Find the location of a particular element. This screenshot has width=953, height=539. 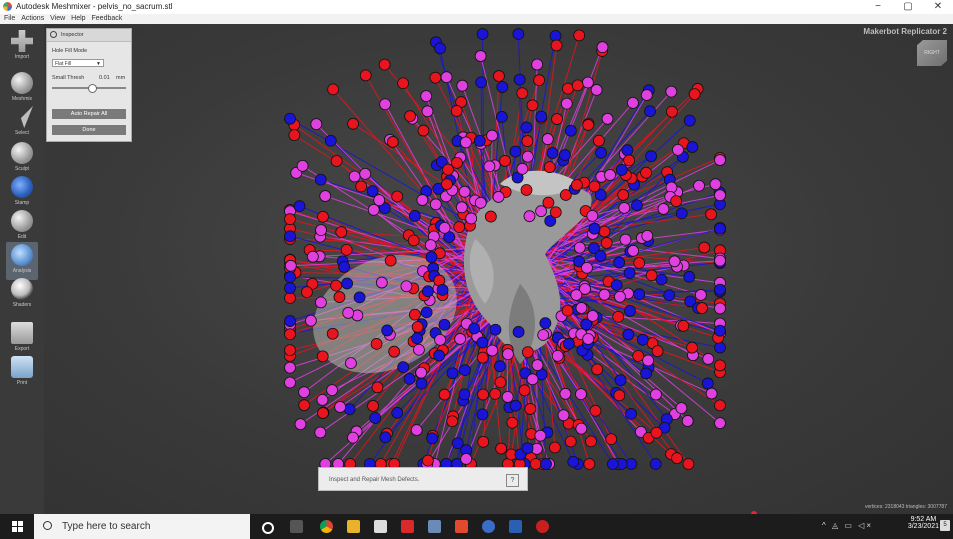

shaders-tool: Shaders is located at coordinates (22, 295).